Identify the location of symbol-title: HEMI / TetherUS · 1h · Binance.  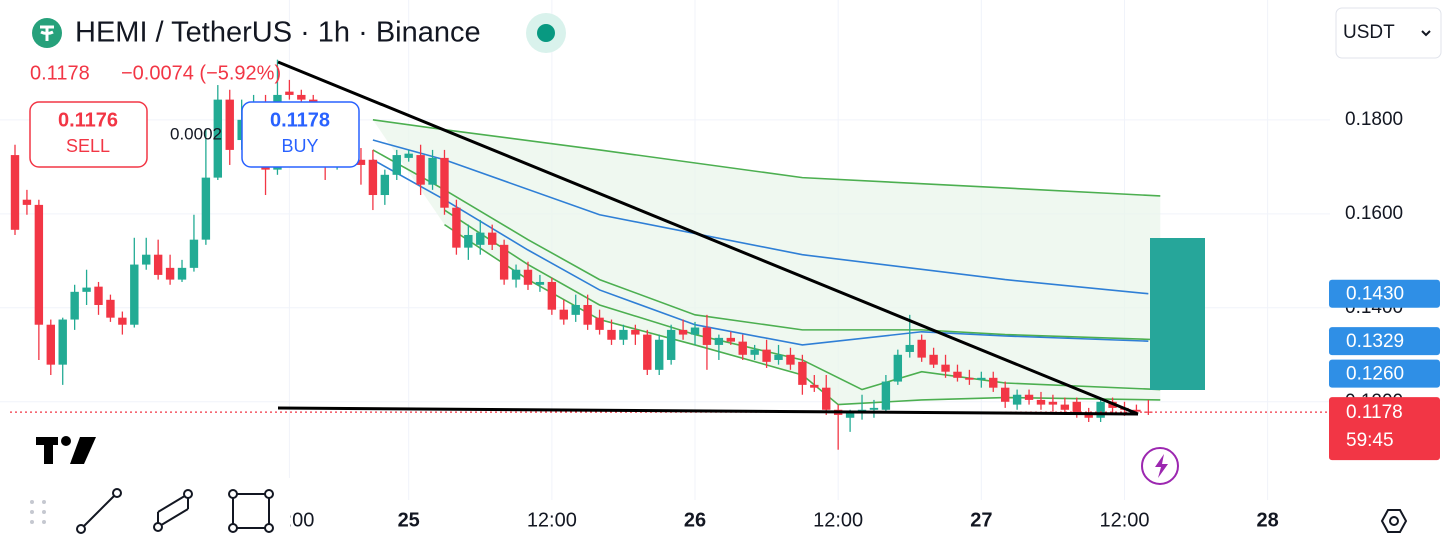
(278, 33).